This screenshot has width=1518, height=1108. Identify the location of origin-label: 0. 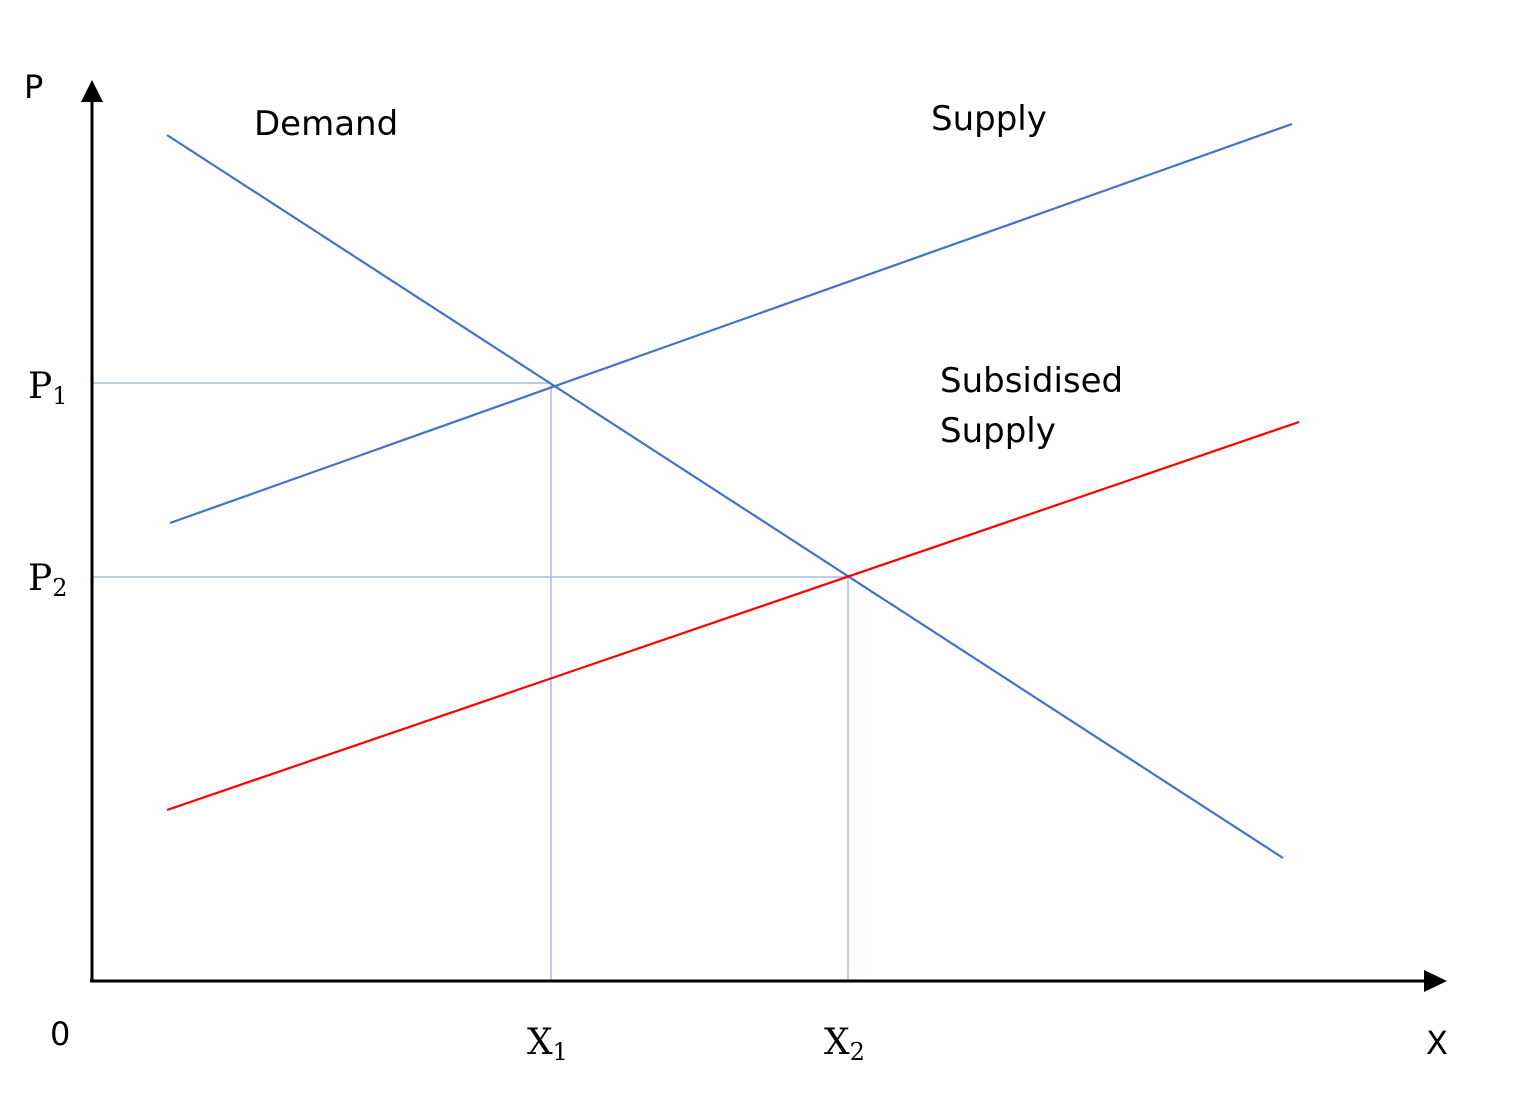
(60, 1034).